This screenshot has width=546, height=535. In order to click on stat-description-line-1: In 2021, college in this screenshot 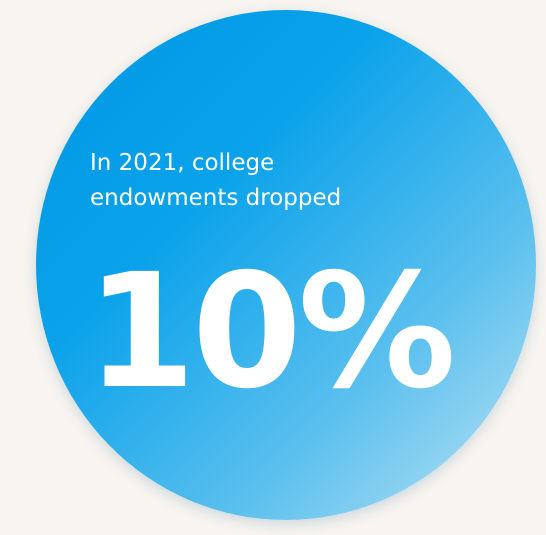, I will do `click(182, 163)`.